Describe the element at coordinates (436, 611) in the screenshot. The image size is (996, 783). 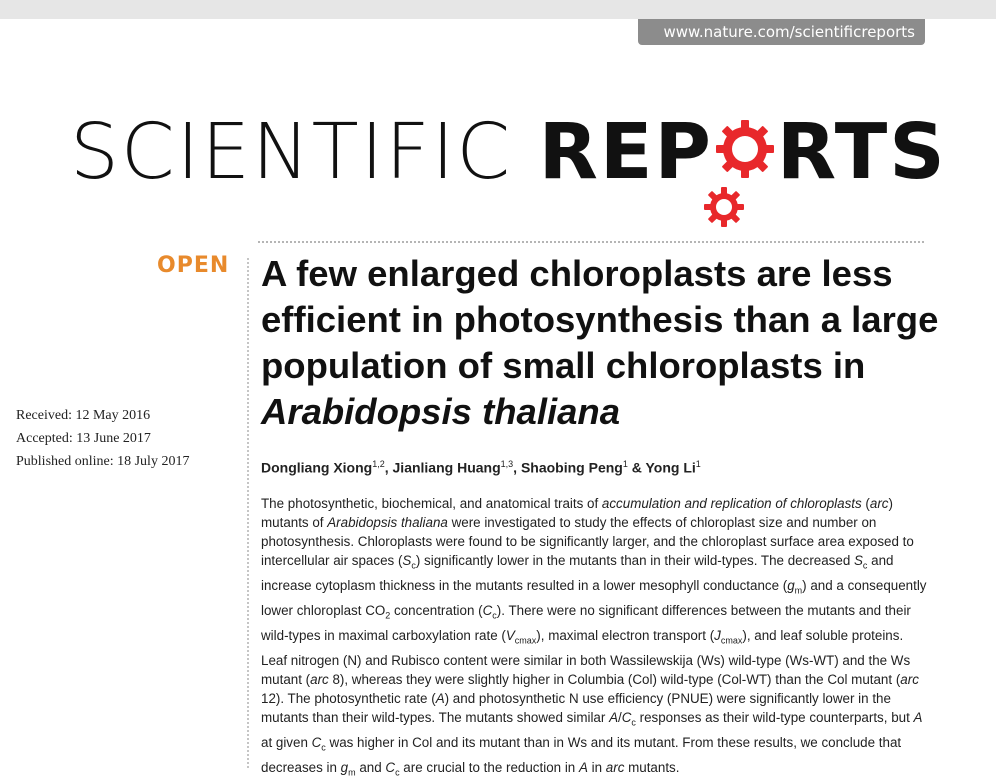
I see `abstract-text: concentration (` at that location.